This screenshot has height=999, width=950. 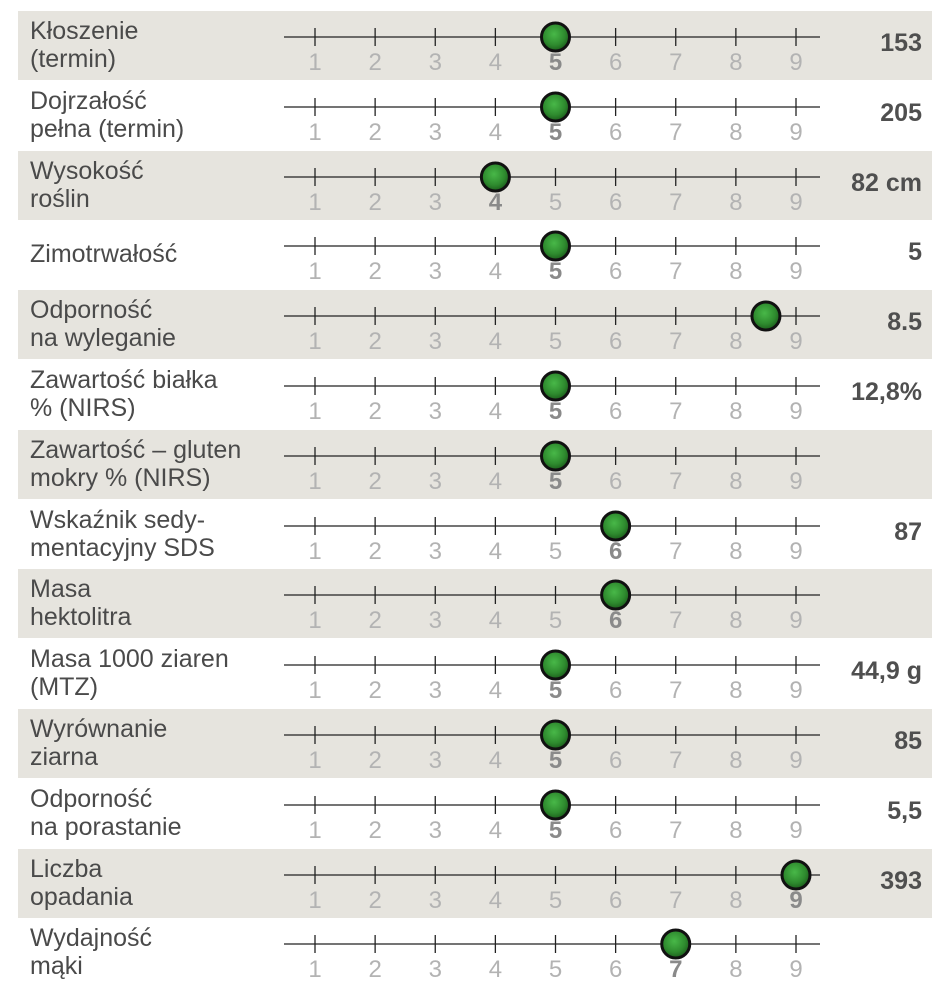 I want to click on trait-row: Wysokość roślin 82 cm 1 2 3 4 5 6 7 8 9, so click(x=475, y=185).